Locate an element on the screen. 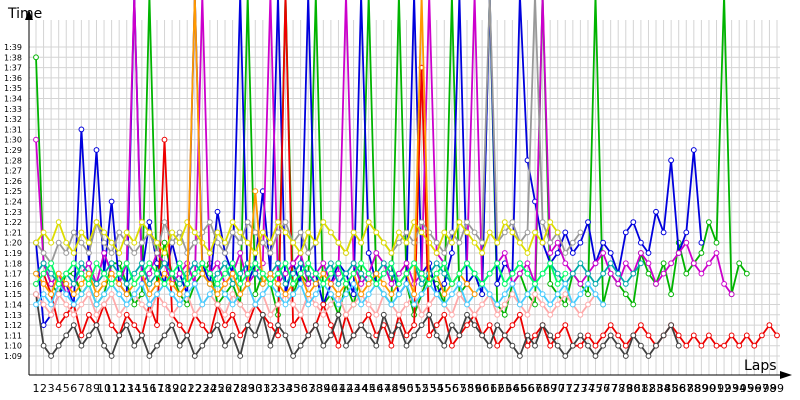 This screenshot has height=400, width=800. x-tick-label: 89 is located at coordinates (701, 388).